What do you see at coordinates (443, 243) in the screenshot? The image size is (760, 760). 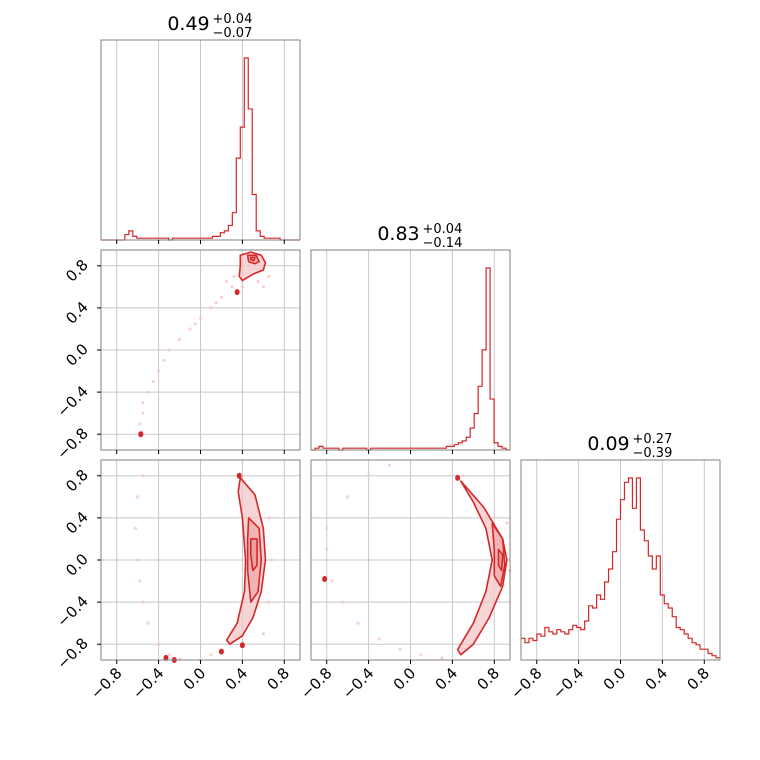 I see `param-title-lower-2: −0.14` at bounding box center [443, 243].